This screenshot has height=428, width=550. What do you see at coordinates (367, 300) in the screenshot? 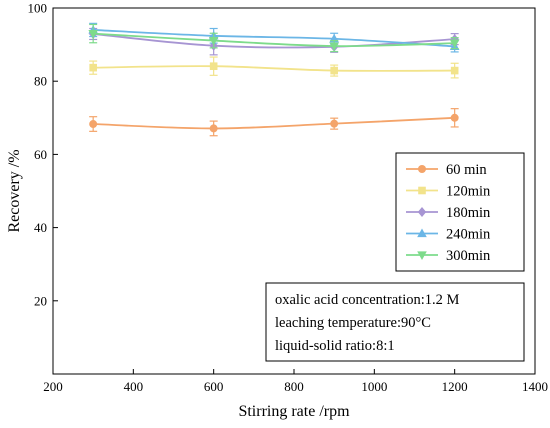
I see `annotation-line: oxalic acid concentration:1.2 M` at bounding box center [367, 300].